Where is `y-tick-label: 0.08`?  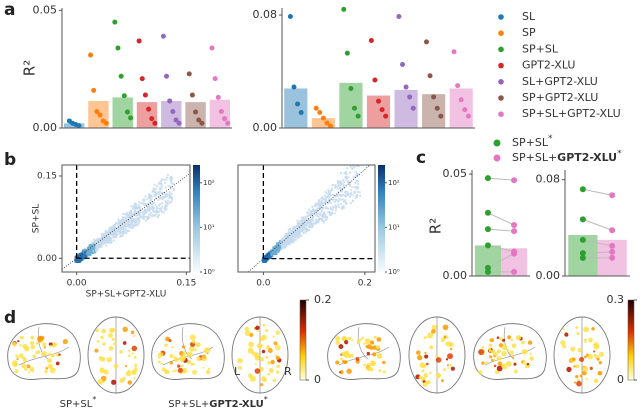
y-tick-label: 0.08 is located at coordinates (548, 179).